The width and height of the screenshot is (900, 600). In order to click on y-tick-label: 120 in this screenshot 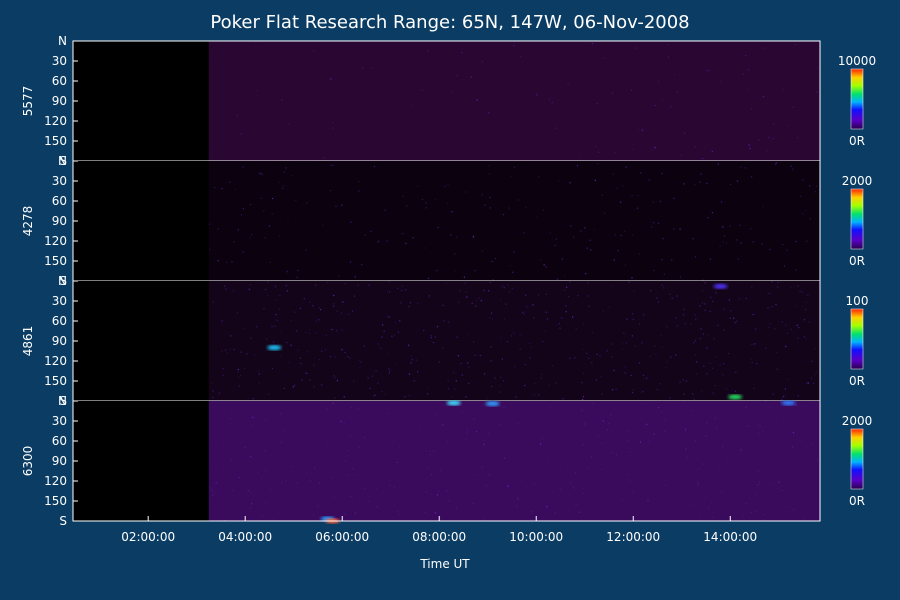, I will do `click(55, 361)`.